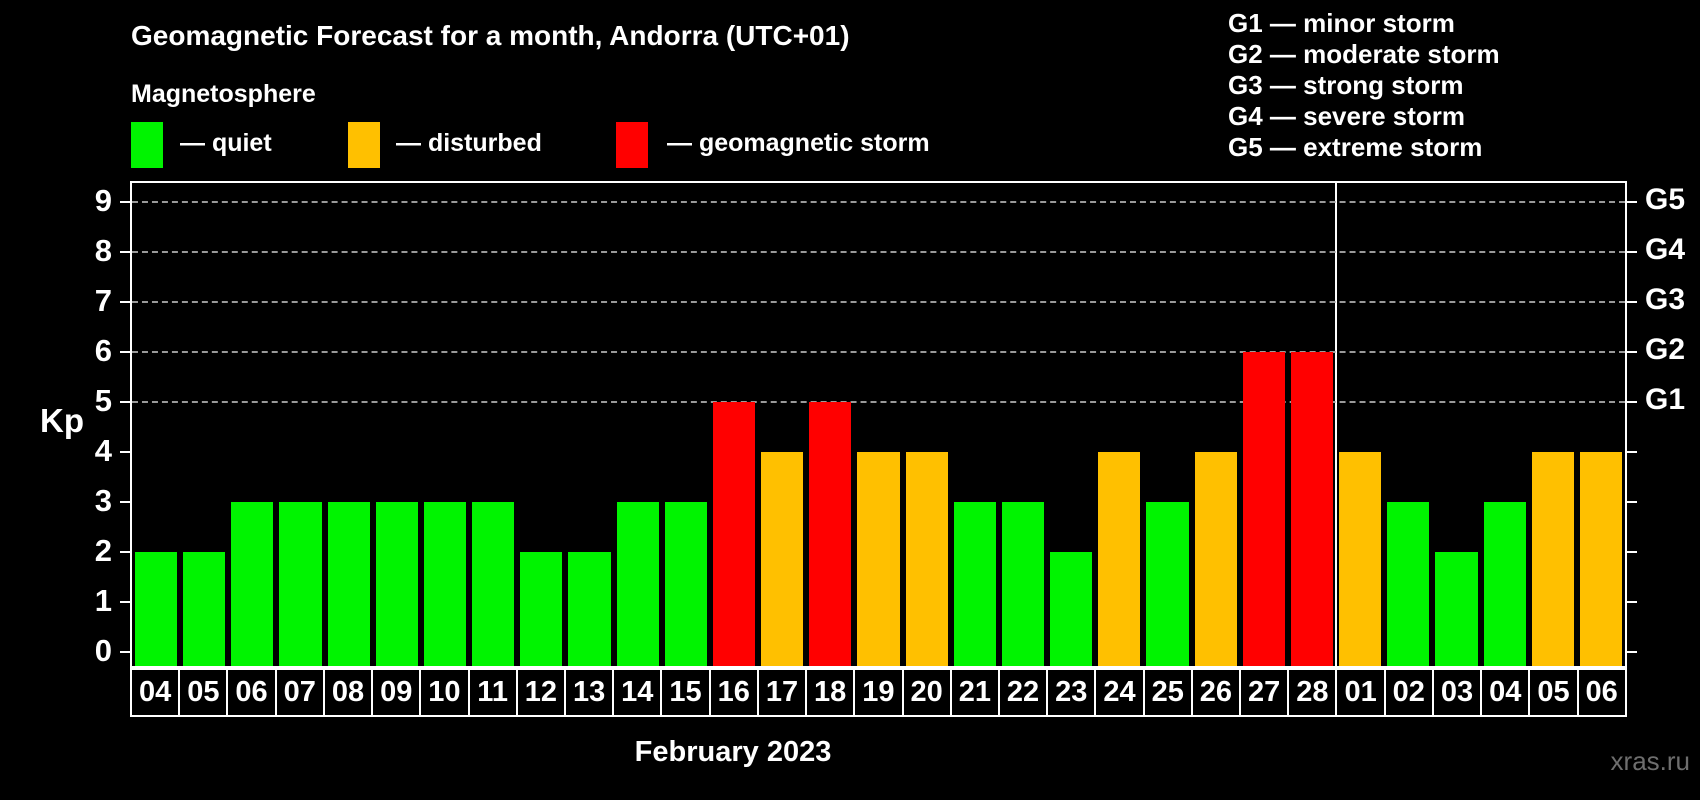 This screenshot has width=1700, height=800. Describe the element at coordinates (926, 692) in the screenshot. I see `day-label: 20` at that location.